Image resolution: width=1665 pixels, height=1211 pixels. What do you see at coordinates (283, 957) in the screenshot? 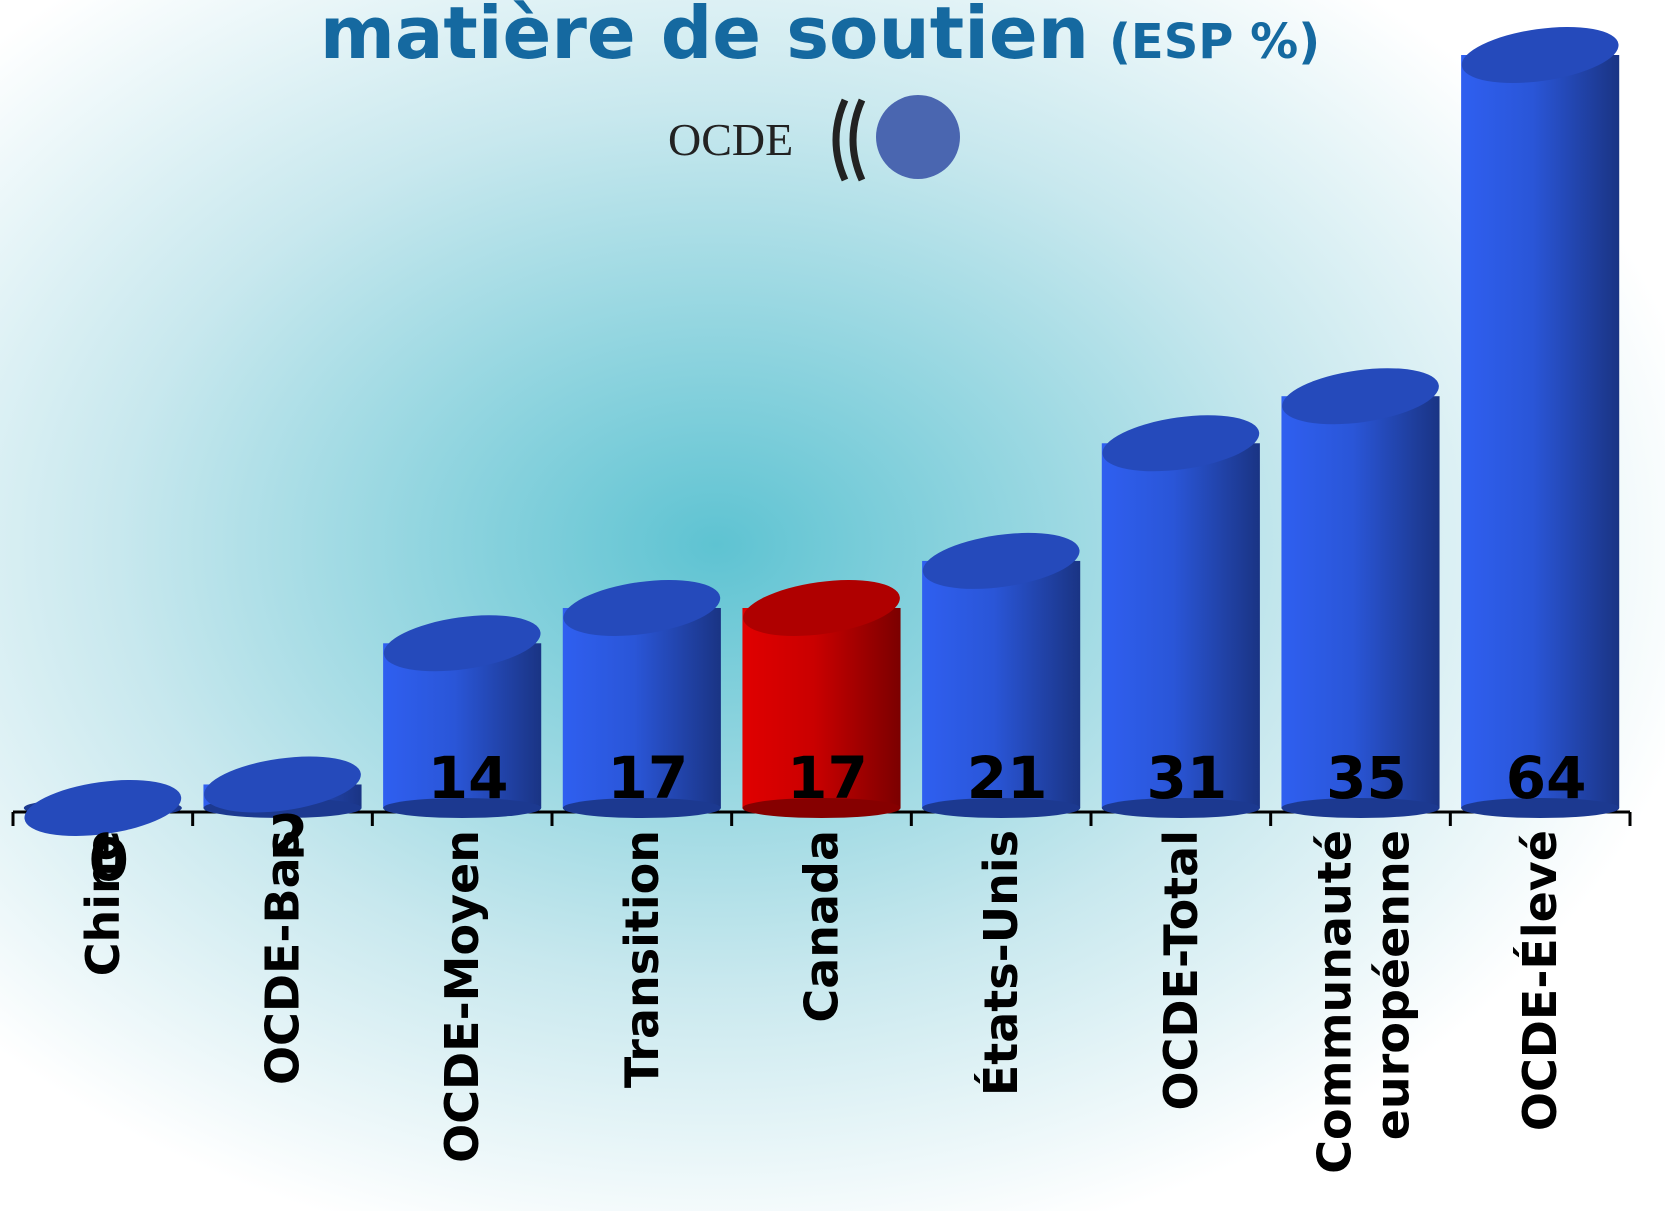
I see `x-tick-label: OCDE-Bas` at bounding box center [283, 957].